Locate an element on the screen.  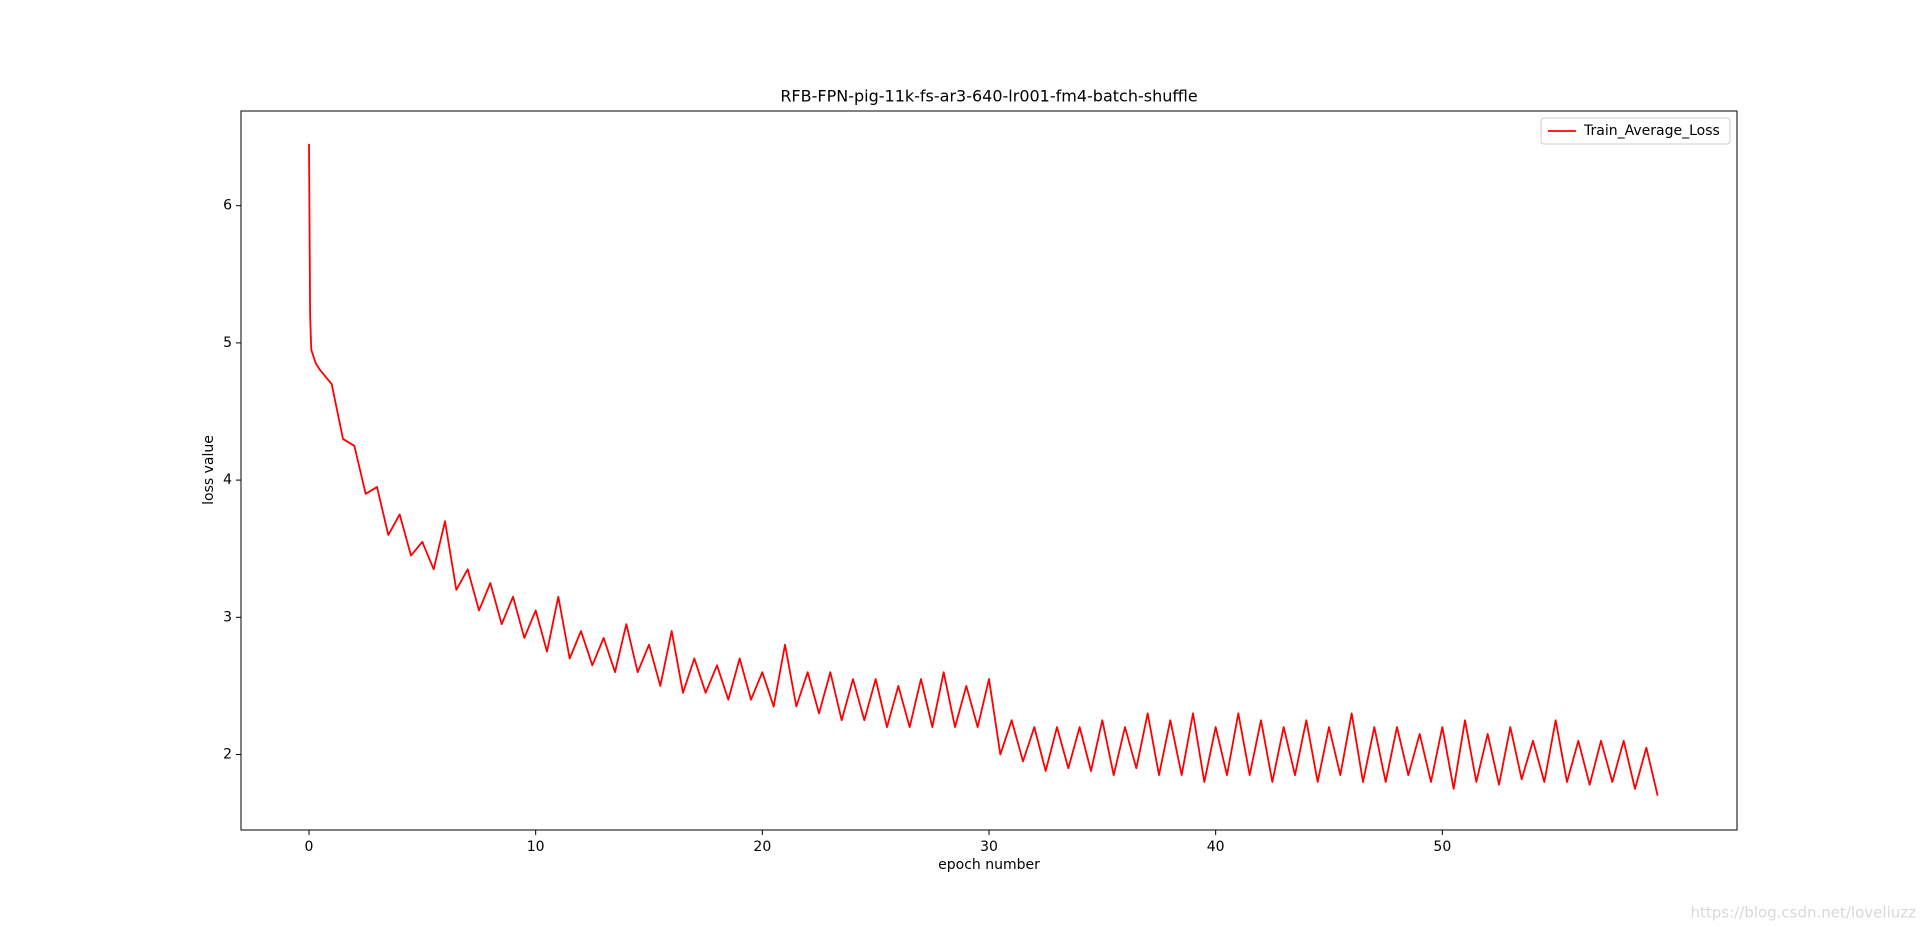
y-tick-label: 6 is located at coordinates (227, 206).